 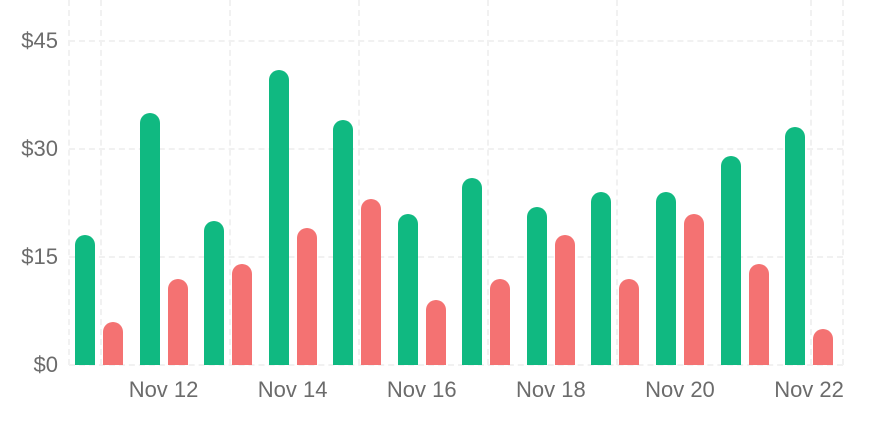 I want to click on x-tick-label: Nov 14, so click(x=292, y=389).